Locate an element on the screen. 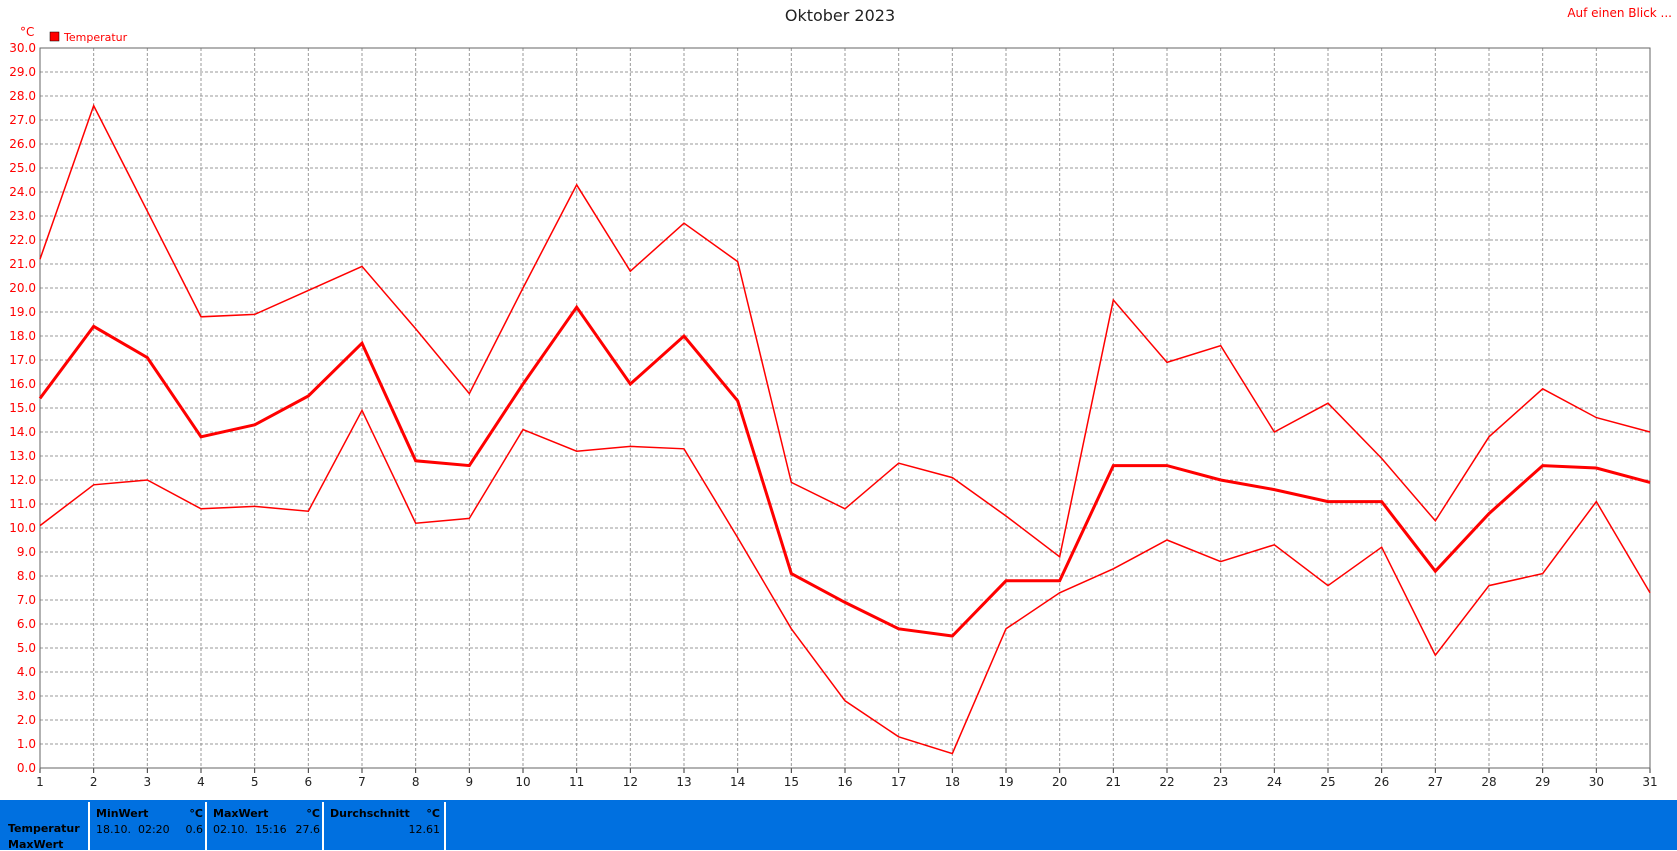 This screenshot has height=851, width=1677. x-tick-label: 5 is located at coordinates (255, 782).